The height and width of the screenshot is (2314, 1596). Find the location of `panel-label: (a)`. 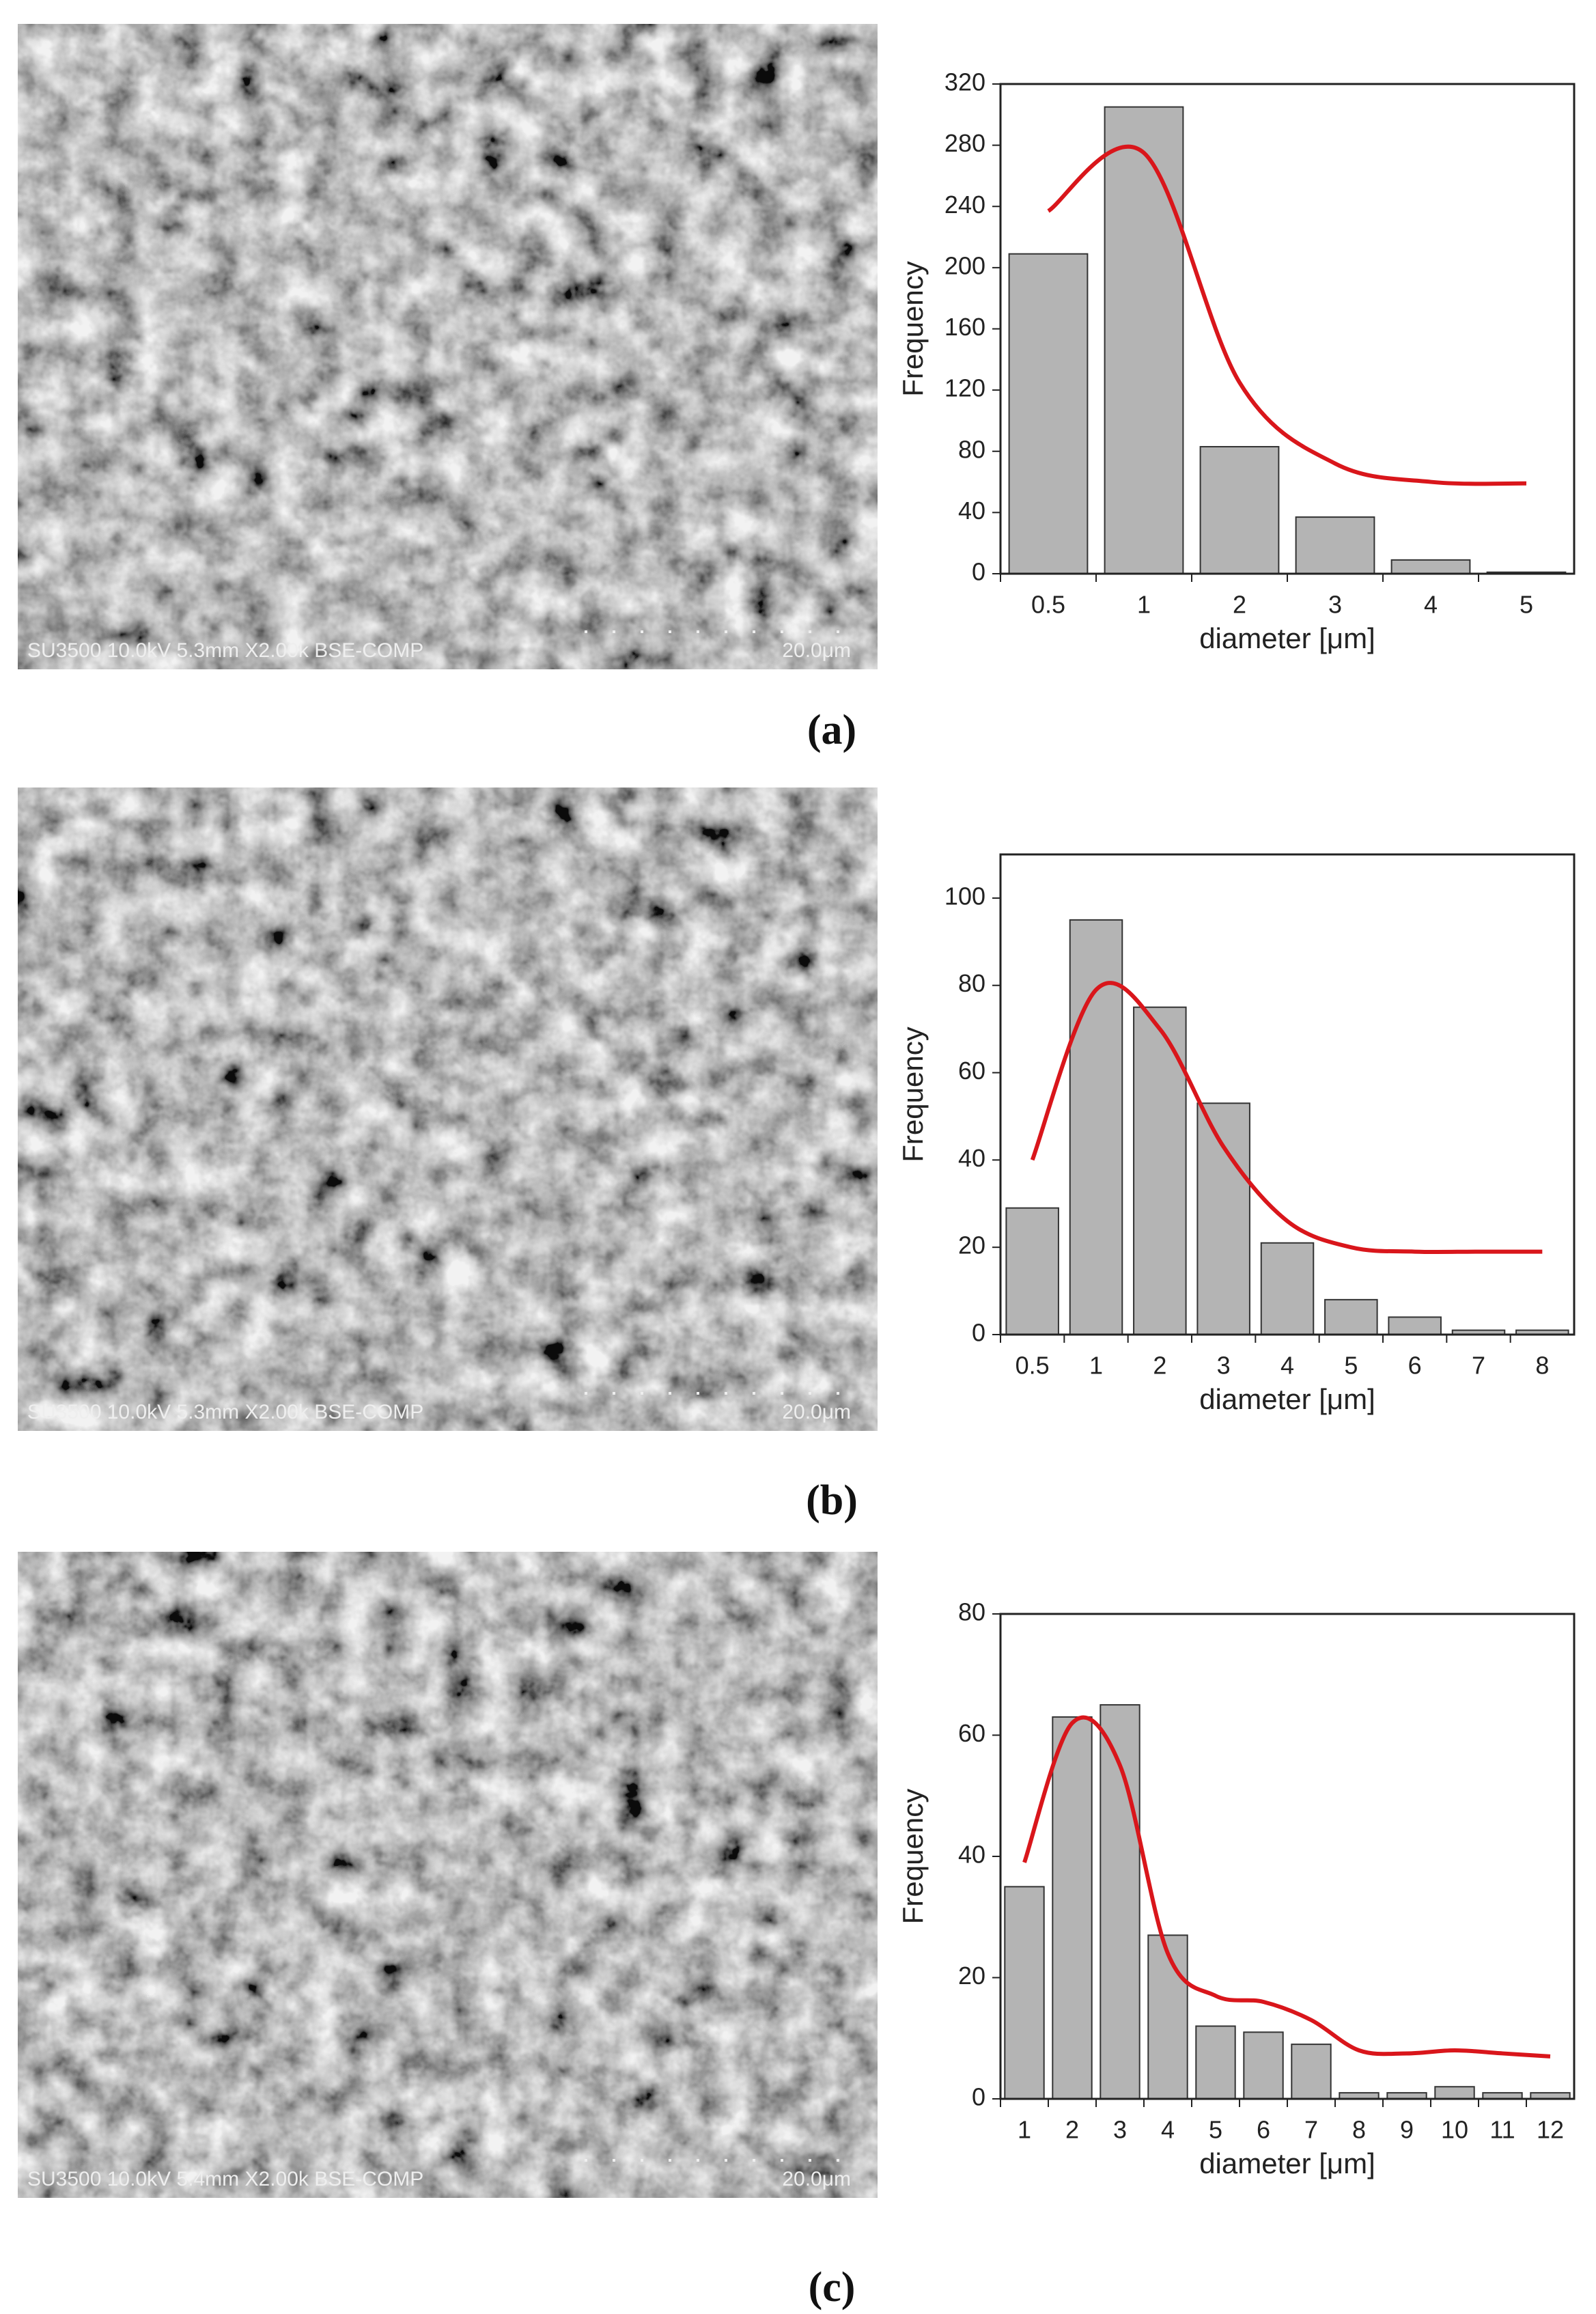

panel-label: (a) is located at coordinates (831, 730).